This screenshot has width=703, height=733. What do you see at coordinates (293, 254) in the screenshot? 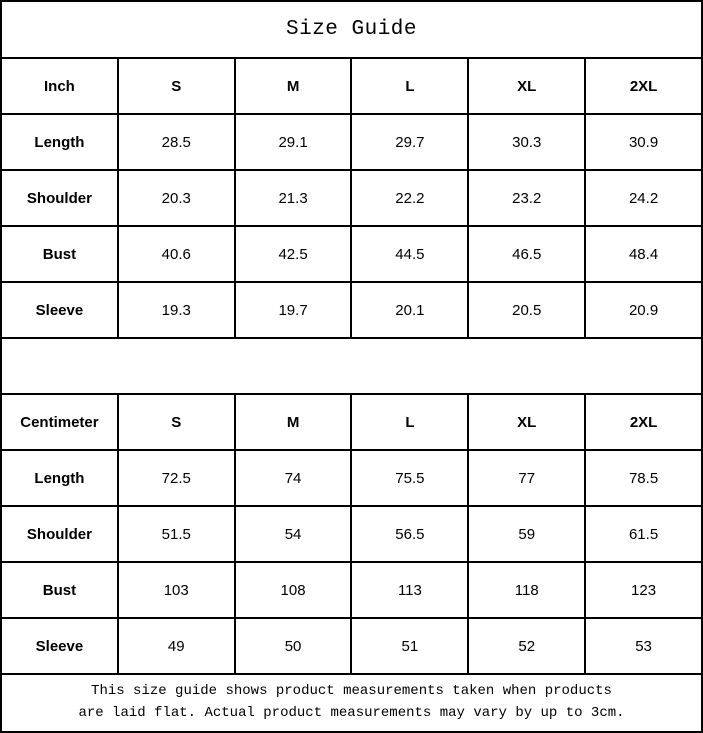
I see `value-cell: 42.5` at bounding box center [293, 254].